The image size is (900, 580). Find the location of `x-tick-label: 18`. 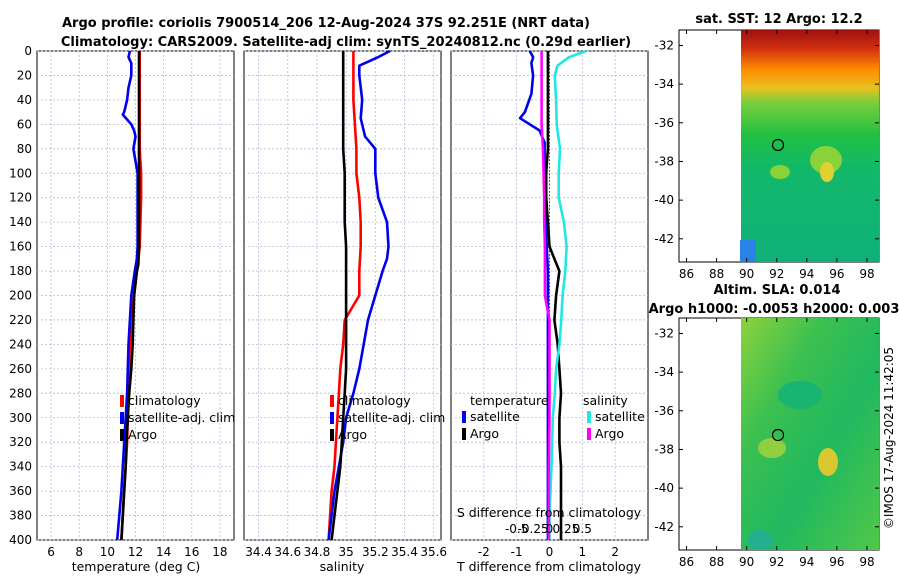

x-tick-label: 18 is located at coordinates (219, 552).